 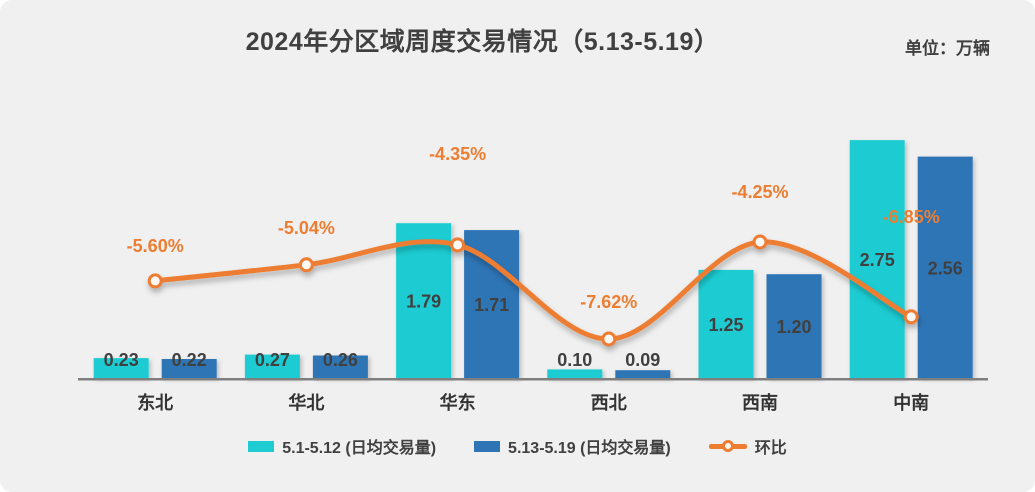 What do you see at coordinates (155, 246) in the screenshot?
I see `pct-label: -5.60%` at bounding box center [155, 246].